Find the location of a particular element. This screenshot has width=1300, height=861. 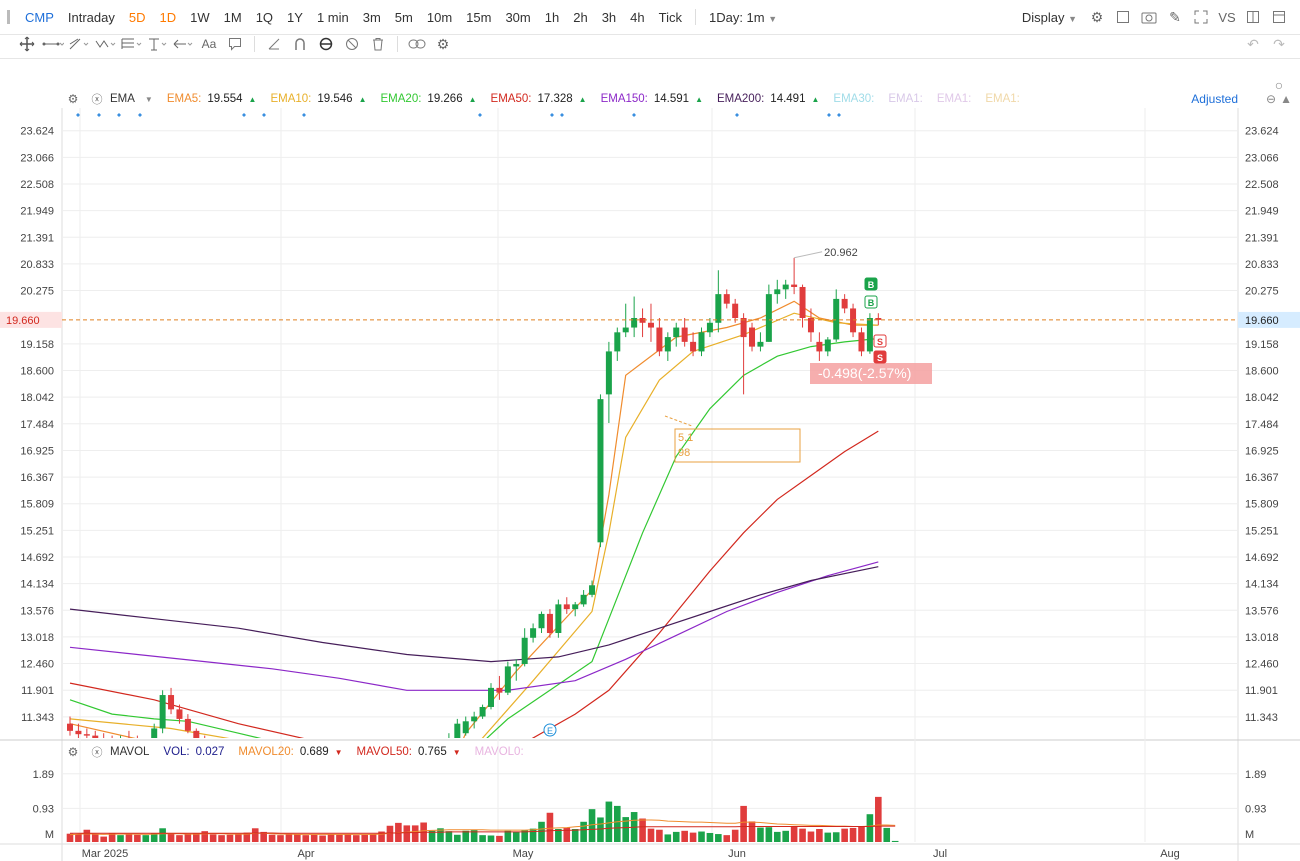

legend-item-ema50: EMA50: 17.328 ▲ is located at coordinates (539, 99).